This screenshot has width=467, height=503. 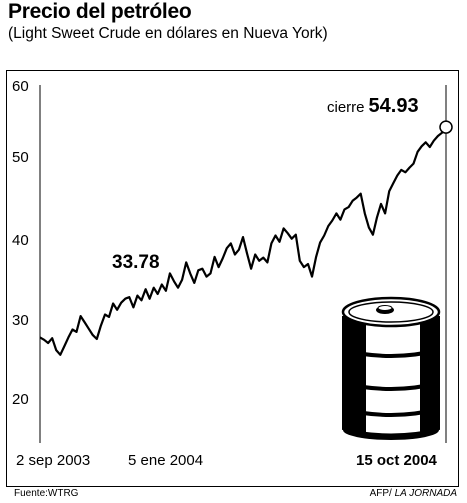 I want to click on credit-paper: LA JORNADA, so click(x=425, y=493).